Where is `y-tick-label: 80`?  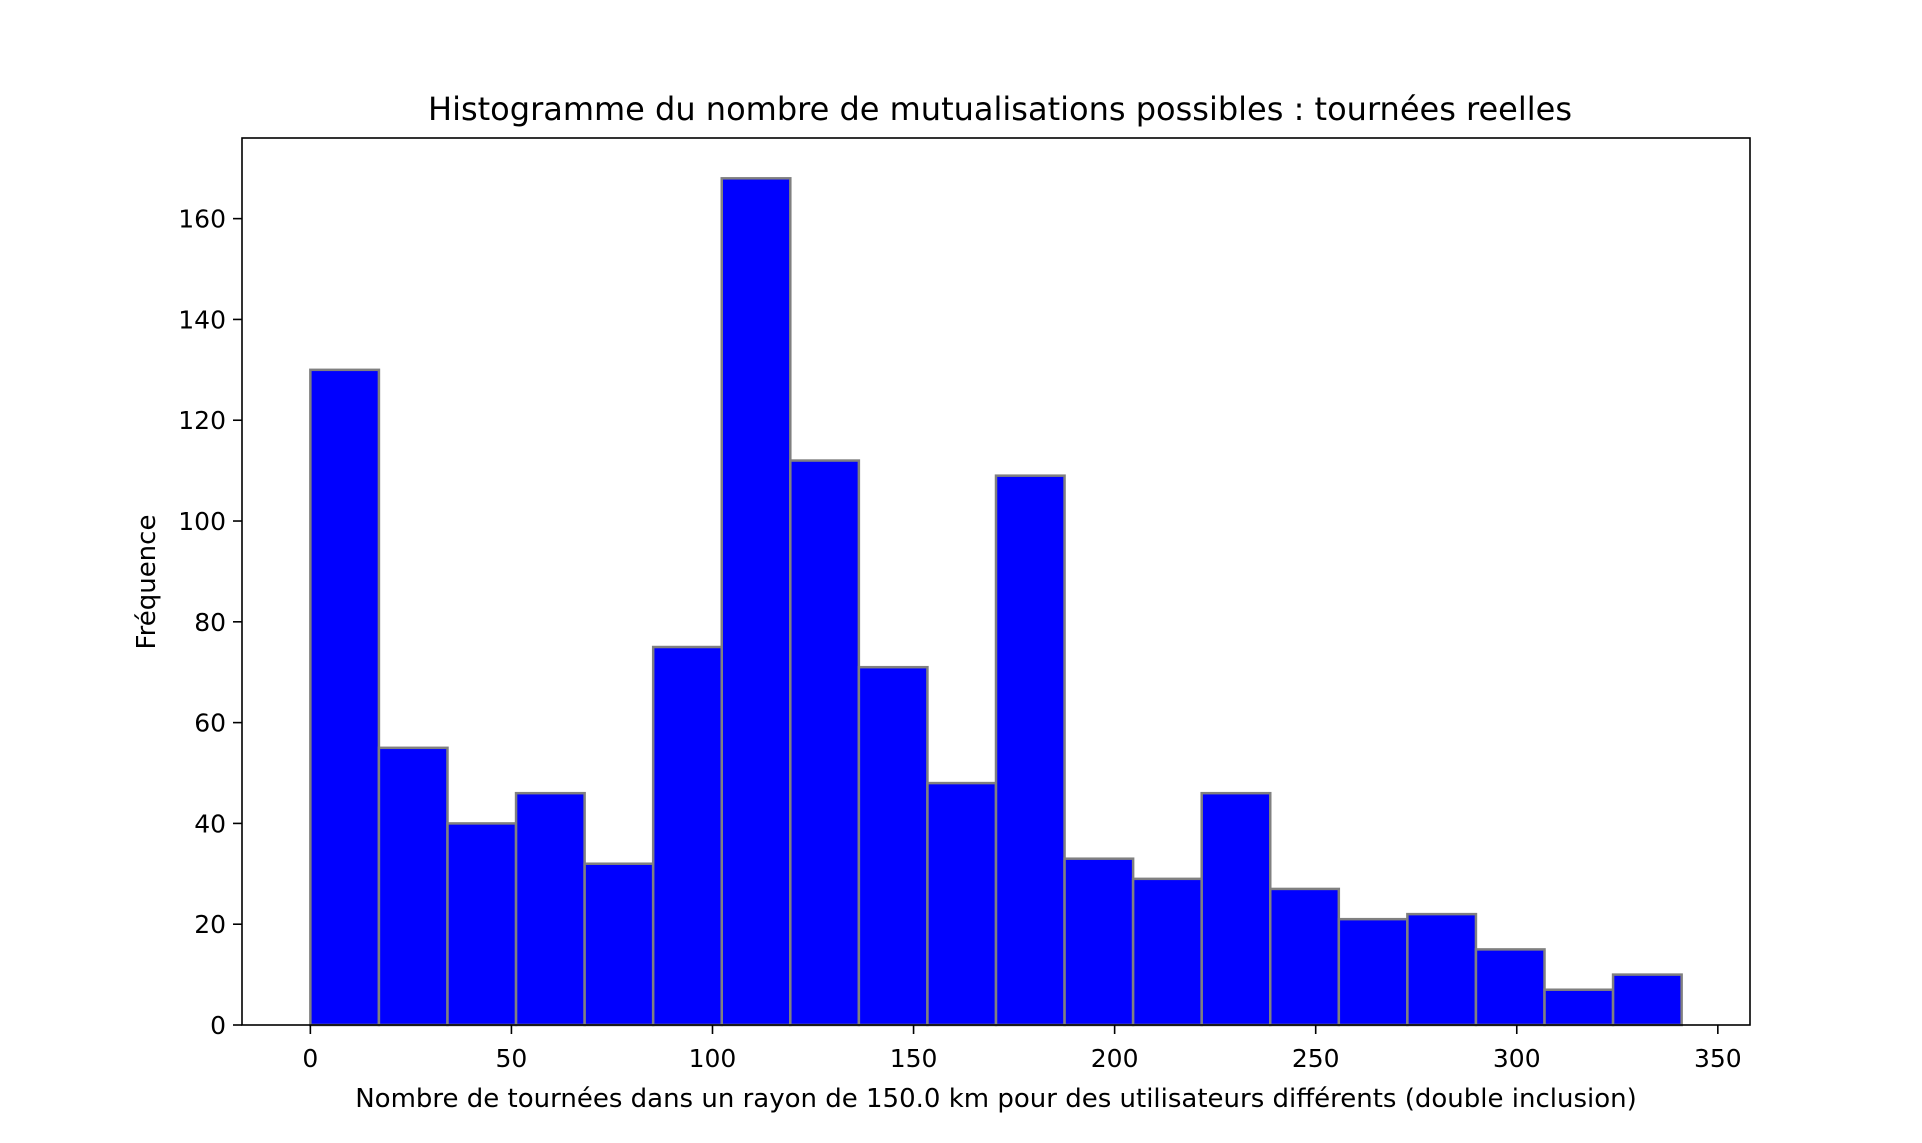
y-tick-label: 80 is located at coordinates (210, 622).